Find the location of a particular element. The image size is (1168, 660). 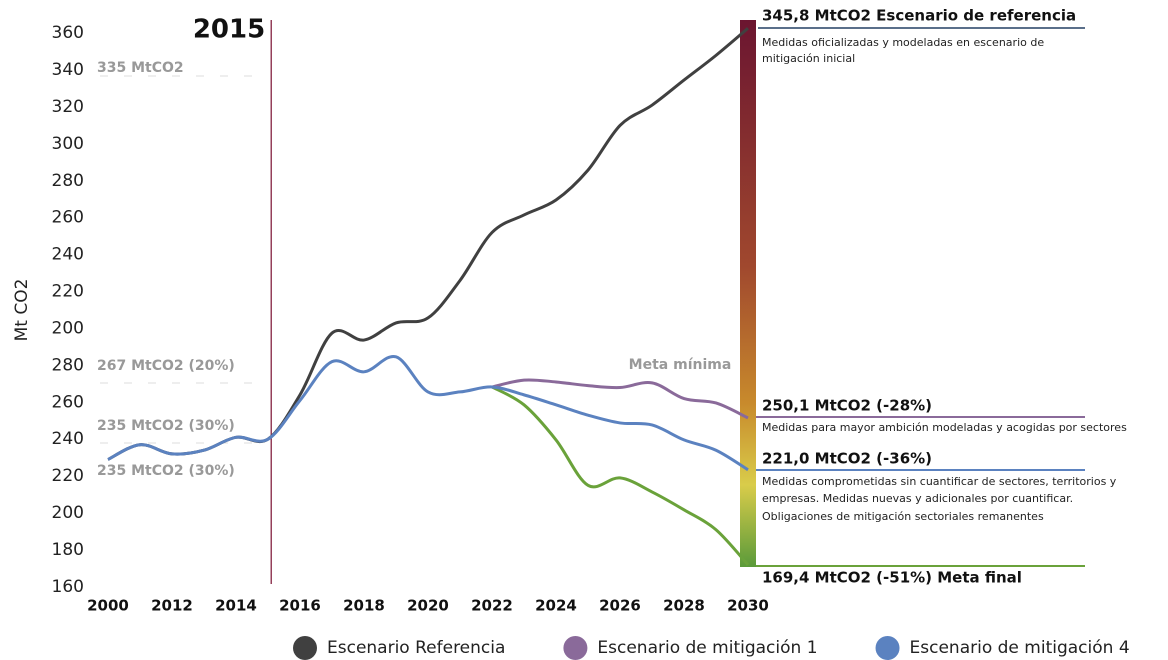

x-tick-label: 2026 is located at coordinates (620, 606).